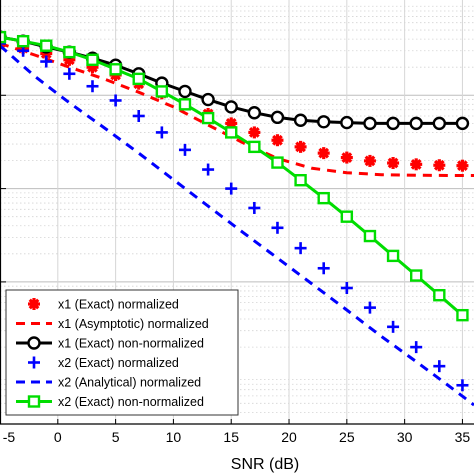  What do you see at coordinates (231, 437) in the screenshot?
I see `x-tick-label: 15` at bounding box center [231, 437].